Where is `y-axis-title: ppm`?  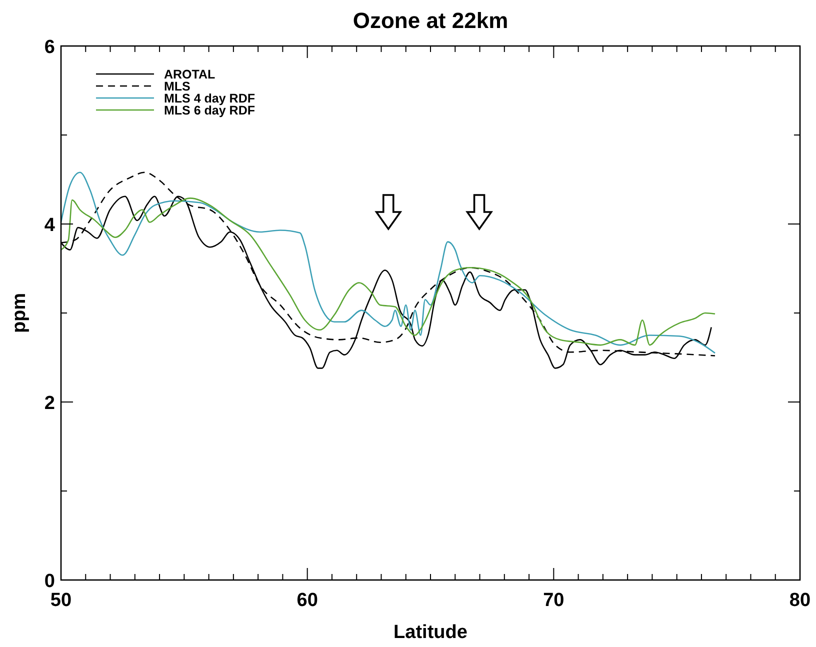
y-axis-title: ppm is located at coordinates (19, 313).